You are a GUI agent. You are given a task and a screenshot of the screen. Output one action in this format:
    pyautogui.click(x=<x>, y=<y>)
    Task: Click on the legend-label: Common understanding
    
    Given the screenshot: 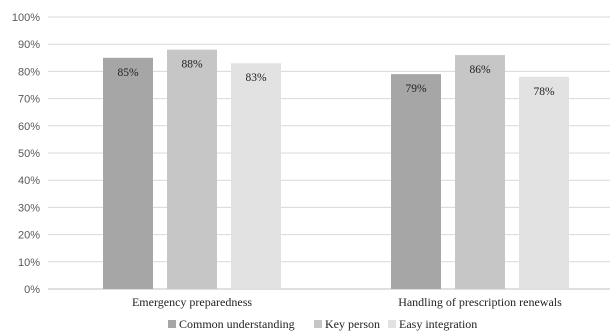 What is the action you would take?
    pyautogui.click(x=237, y=324)
    